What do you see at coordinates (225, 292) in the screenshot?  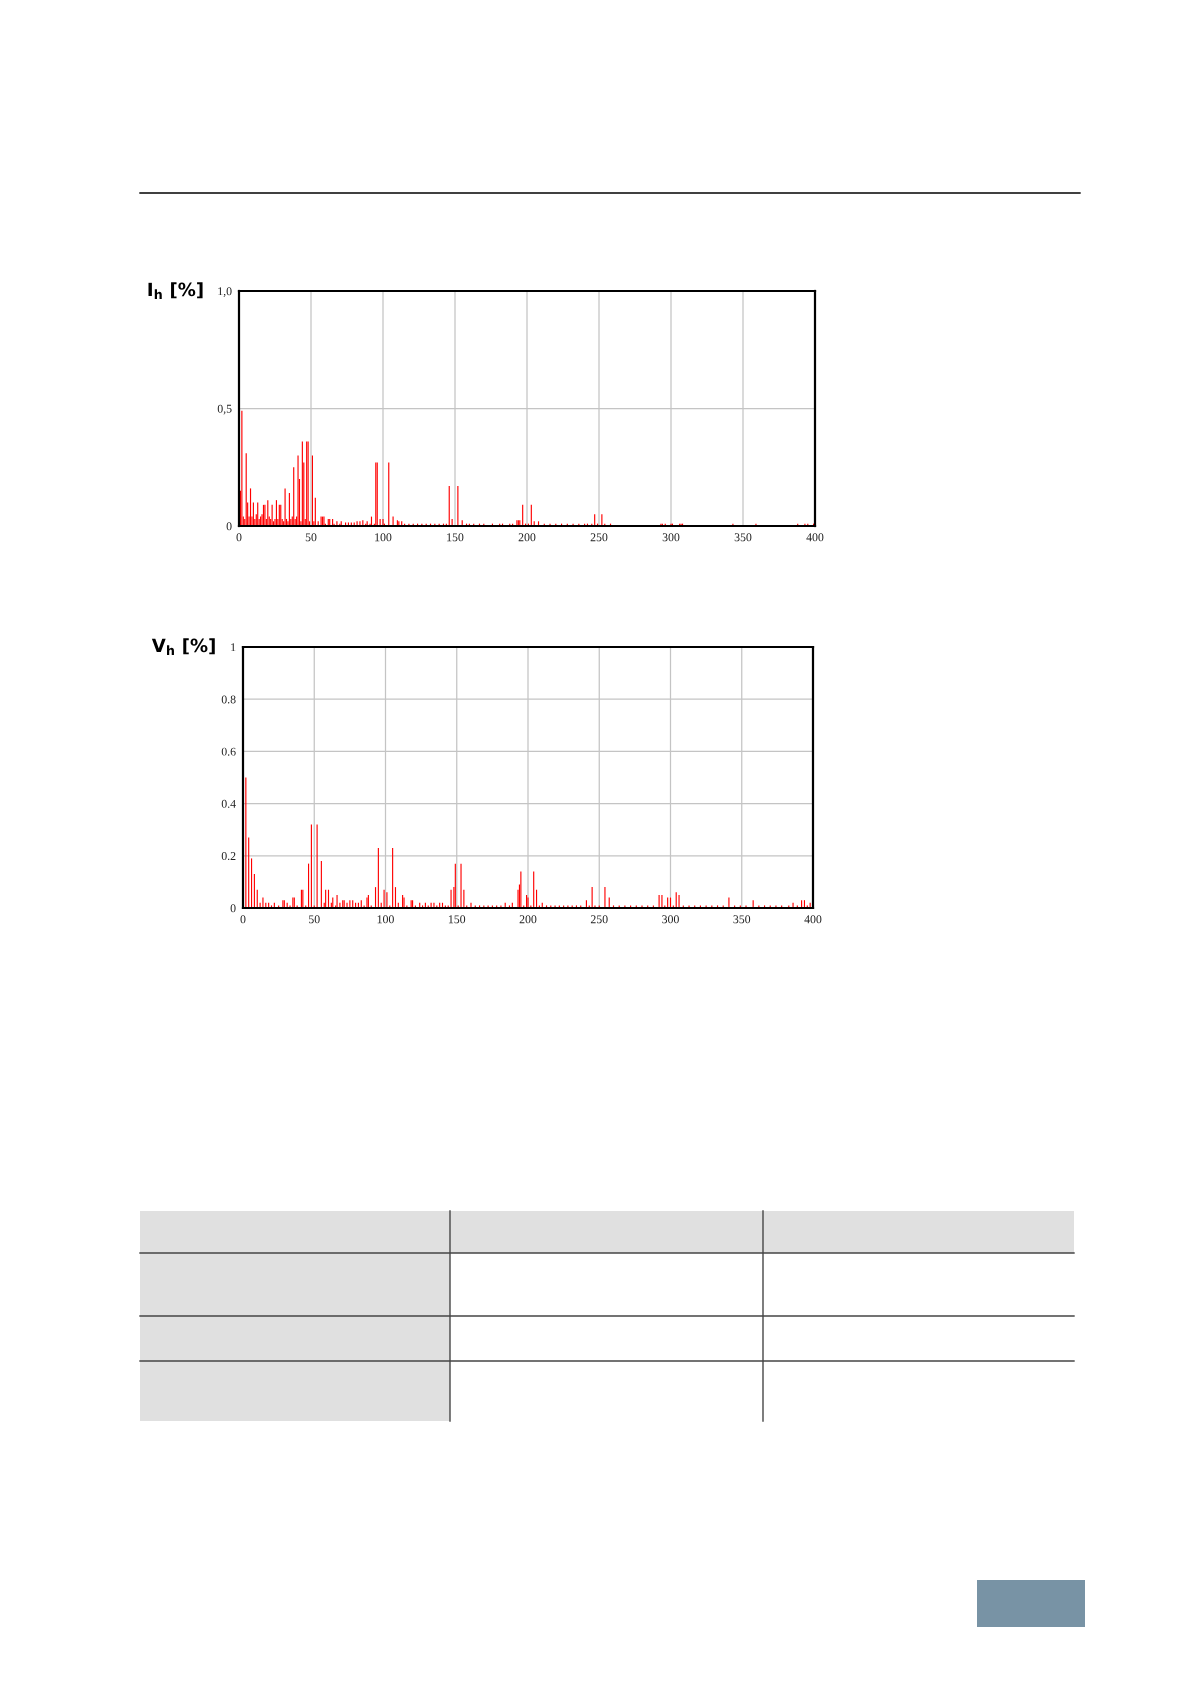 I see `y-tick-label: 1,0` at bounding box center [225, 292].